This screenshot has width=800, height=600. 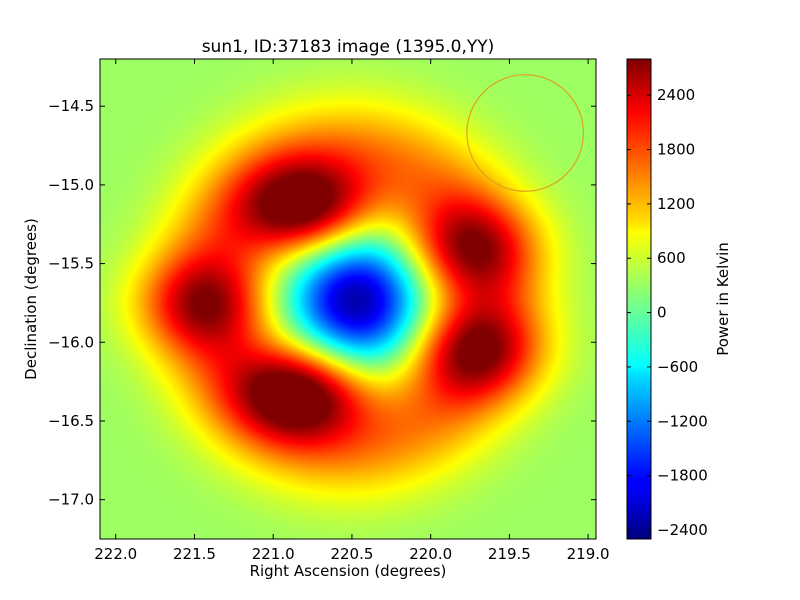 I want to click on colorbar-label: Power in Kelvin, so click(x=723, y=299).